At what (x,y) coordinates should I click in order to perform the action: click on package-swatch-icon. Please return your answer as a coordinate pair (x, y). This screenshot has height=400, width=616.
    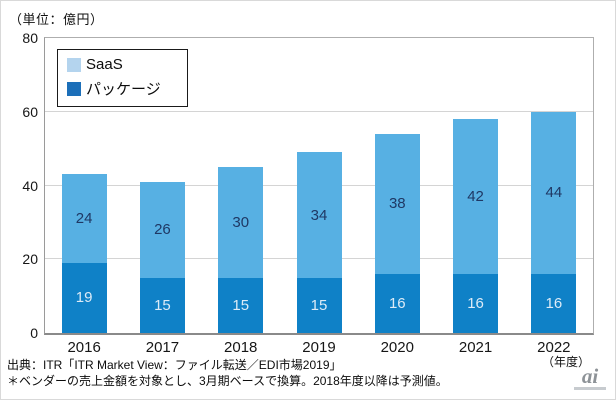
    Looking at the image, I should click on (74, 88).